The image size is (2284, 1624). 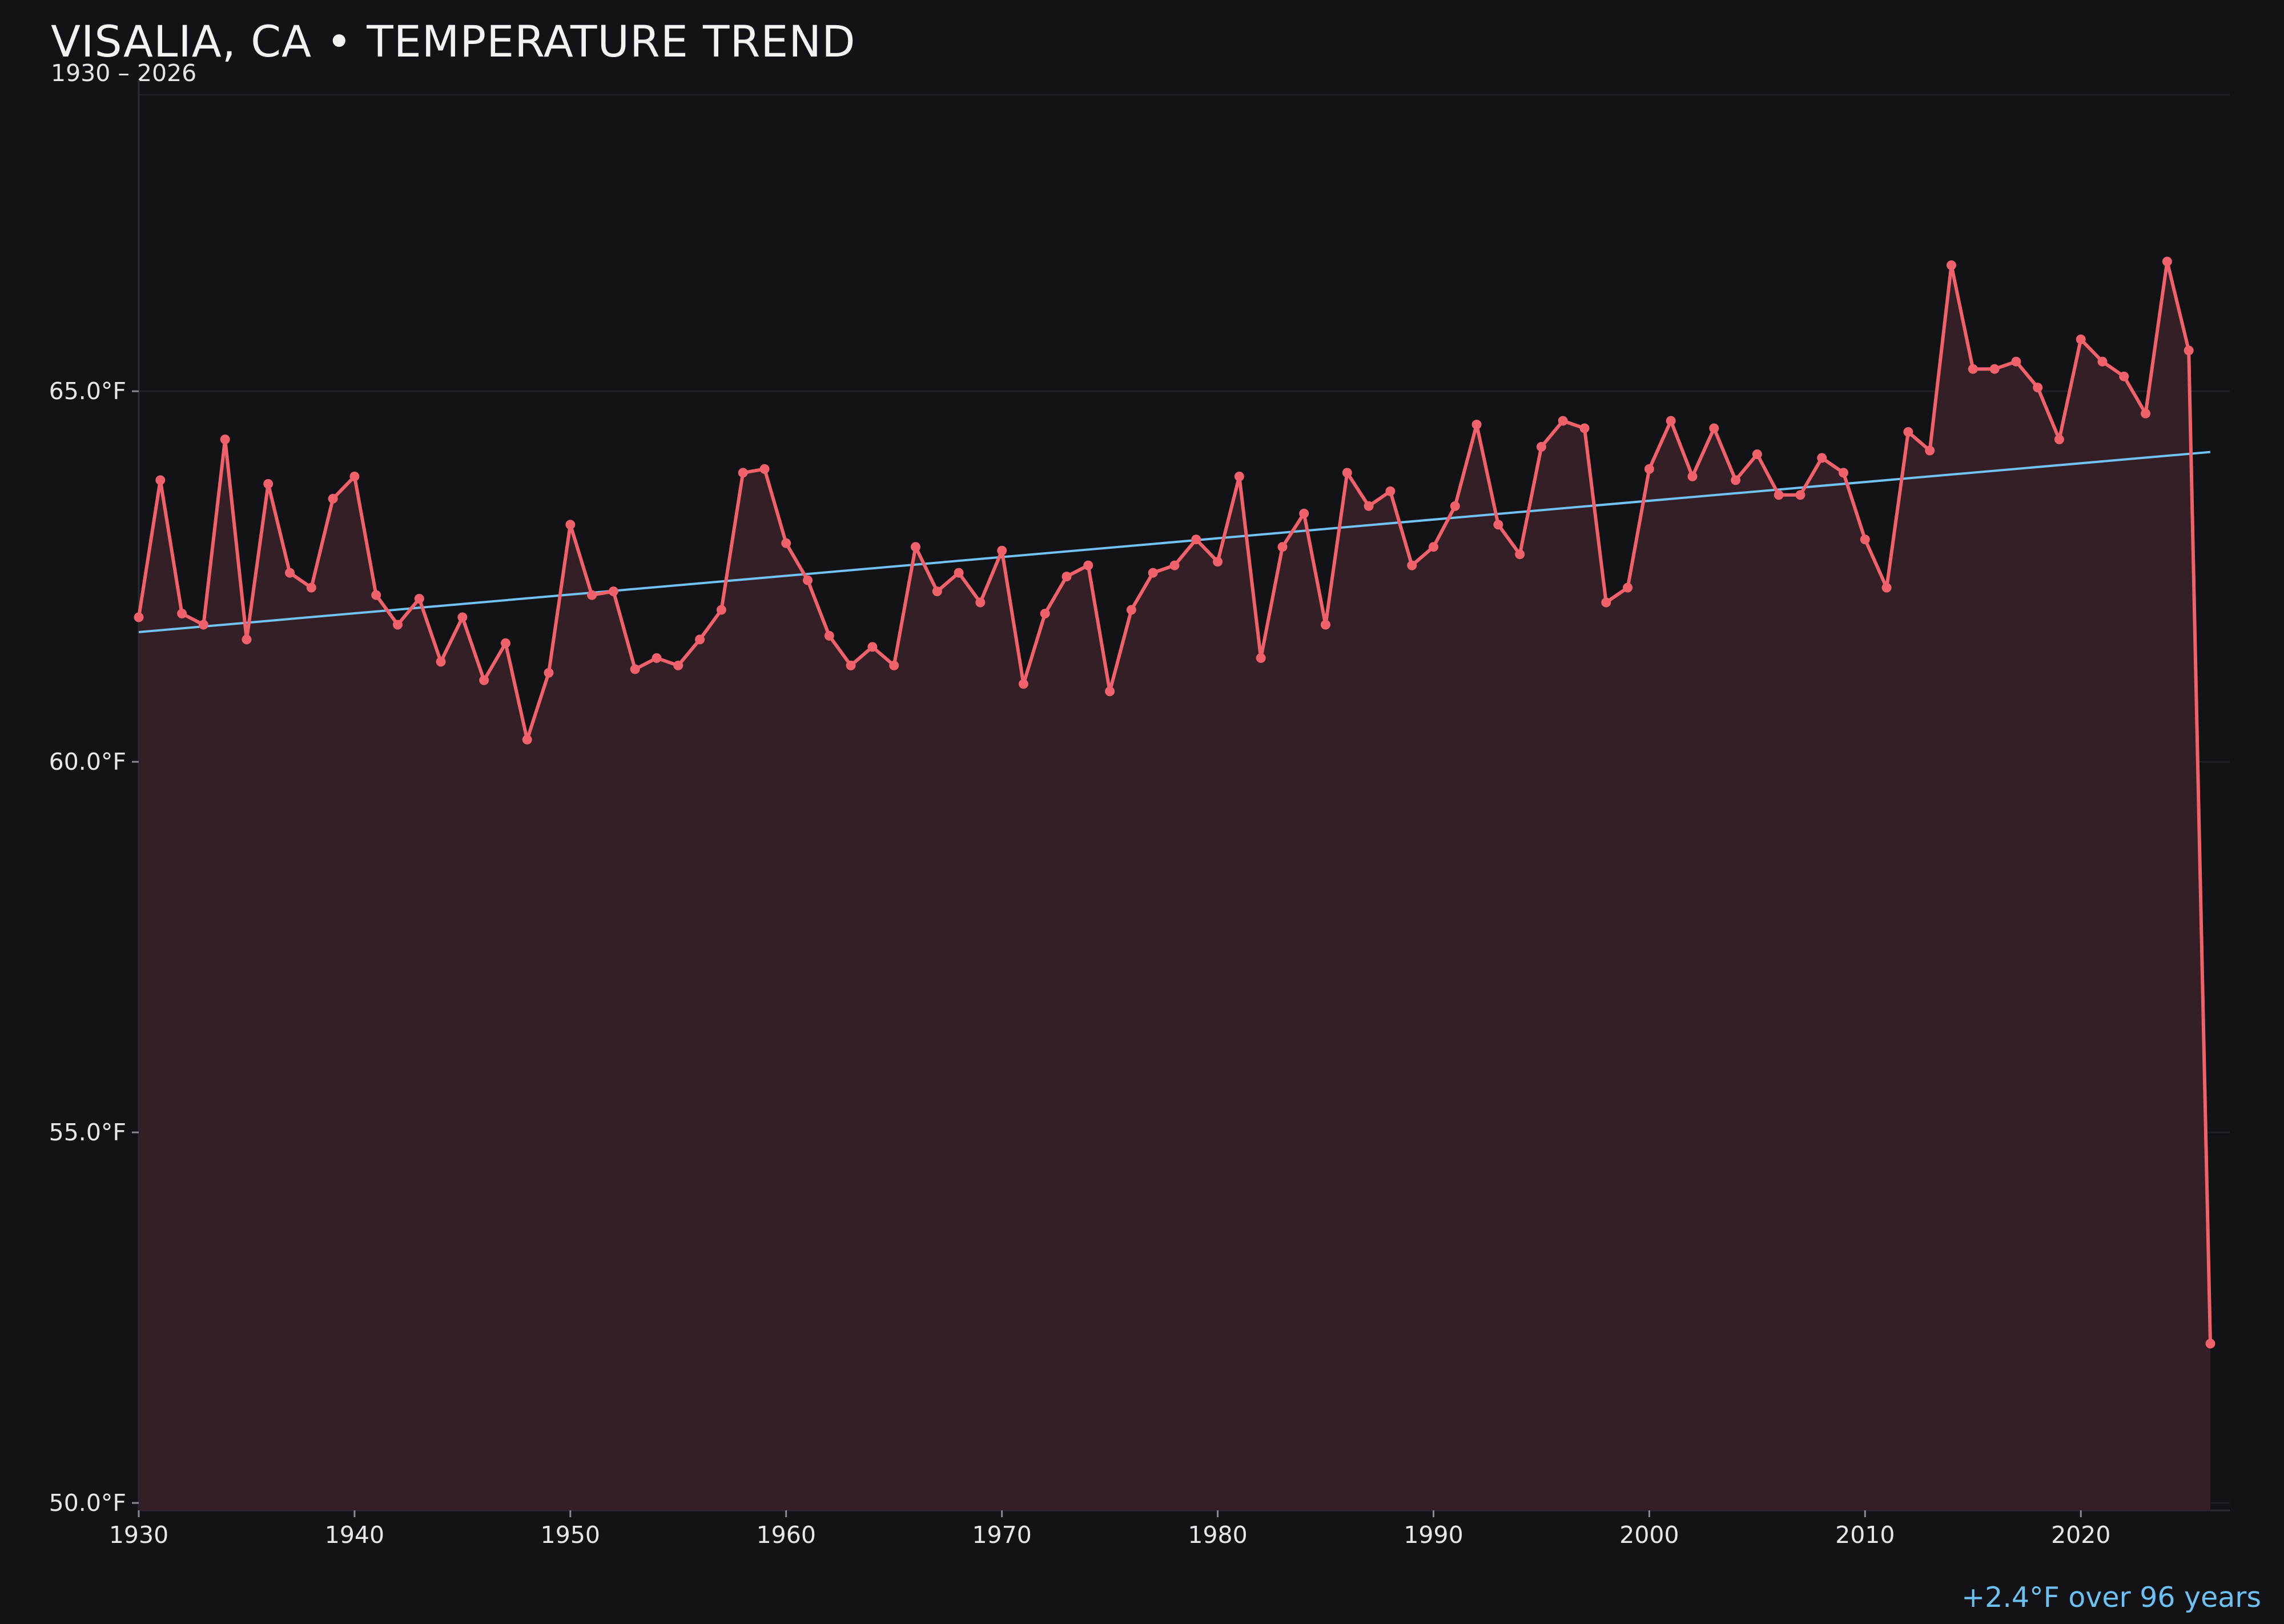 What do you see at coordinates (1649, 1535) in the screenshot?
I see `x-tick-label: 2000` at bounding box center [1649, 1535].